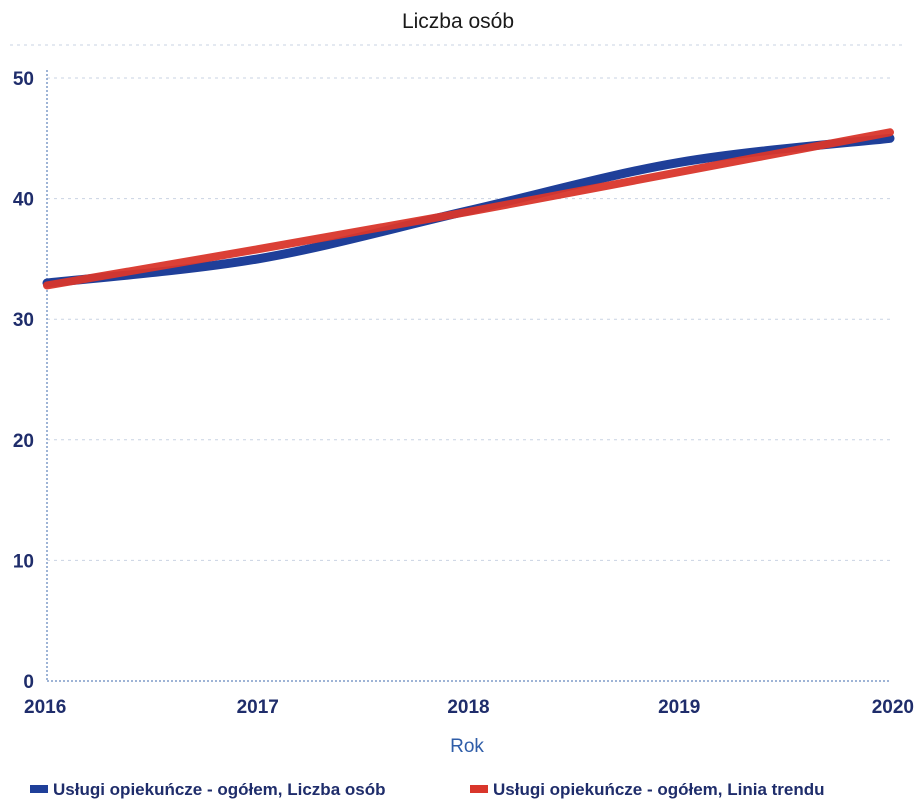  I want to click on y-tick-label-0: 0, so click(28, 682).